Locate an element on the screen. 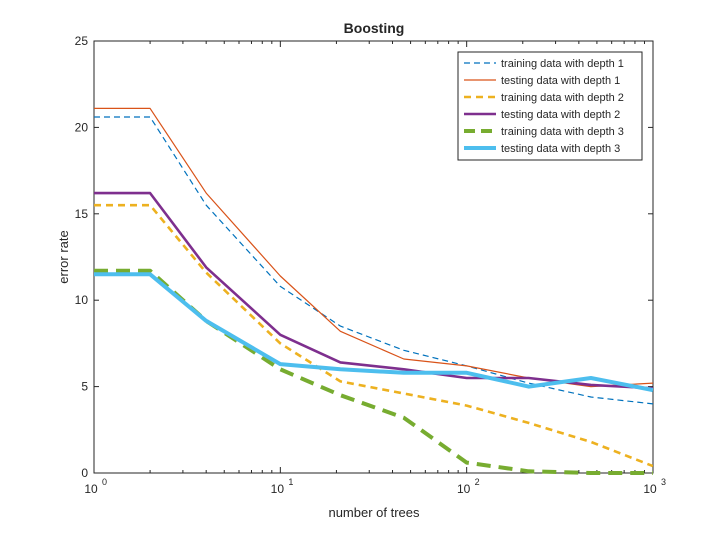 The height and width of the screenshot is (536, 721). legend-label: testing data with depth 1 is located at coordinates (560, 81).